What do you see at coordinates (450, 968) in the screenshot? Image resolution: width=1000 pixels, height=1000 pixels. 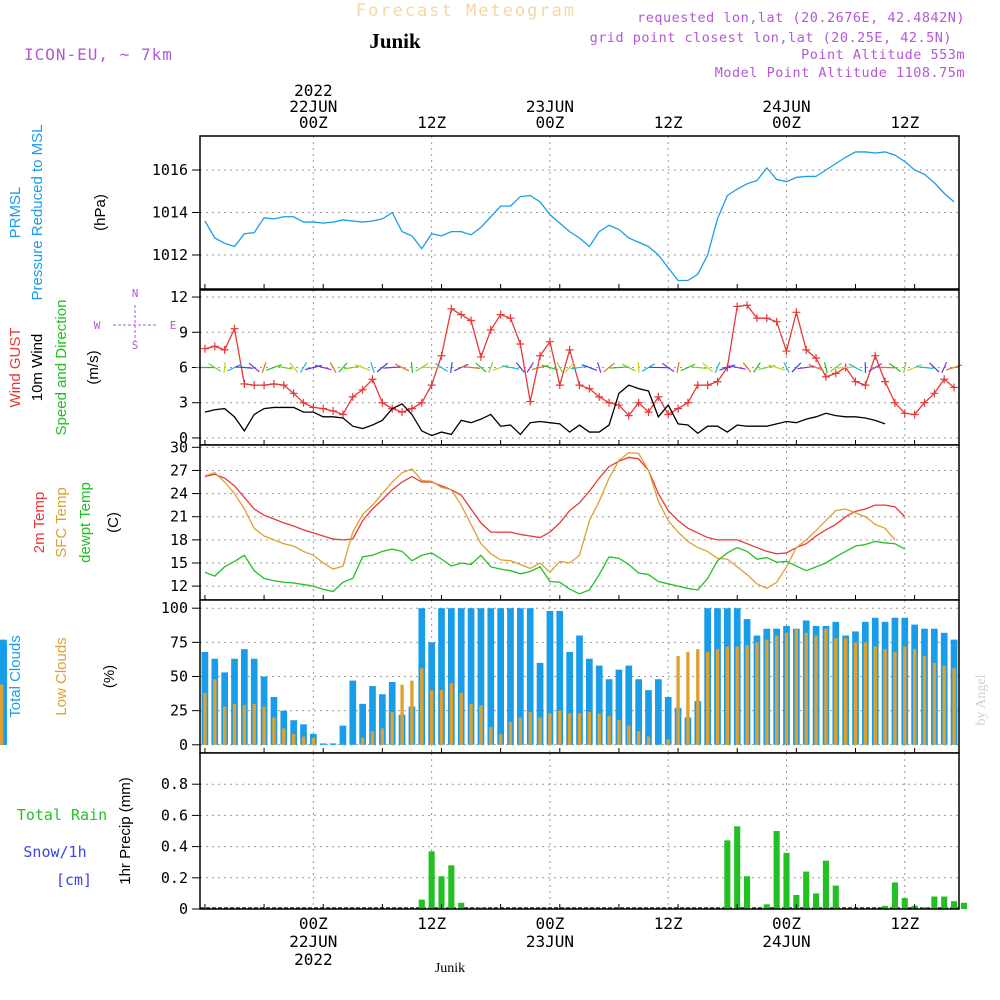 I see `footer-location: Junik` at bounding box center [450, 968].